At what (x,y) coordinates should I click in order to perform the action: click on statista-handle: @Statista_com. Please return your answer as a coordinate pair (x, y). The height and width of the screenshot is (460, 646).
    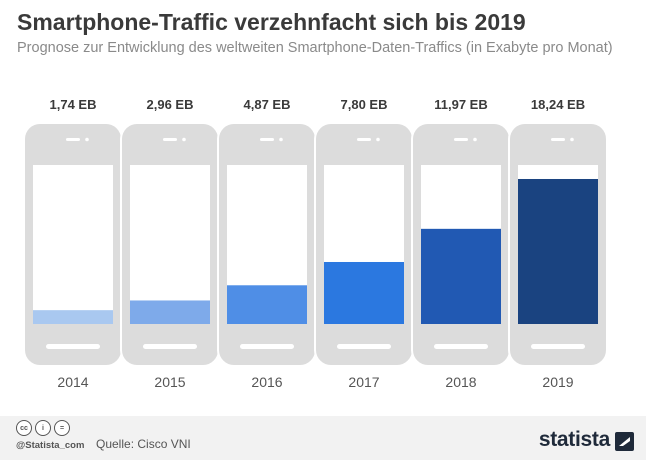
    Looking at the image, I should click on (50, 445).